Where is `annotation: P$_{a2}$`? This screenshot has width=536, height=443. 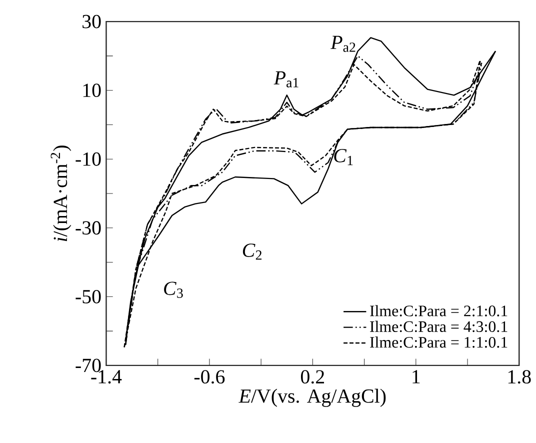
annotation: P$_{a2}$ is located at coordinates (343, 44).